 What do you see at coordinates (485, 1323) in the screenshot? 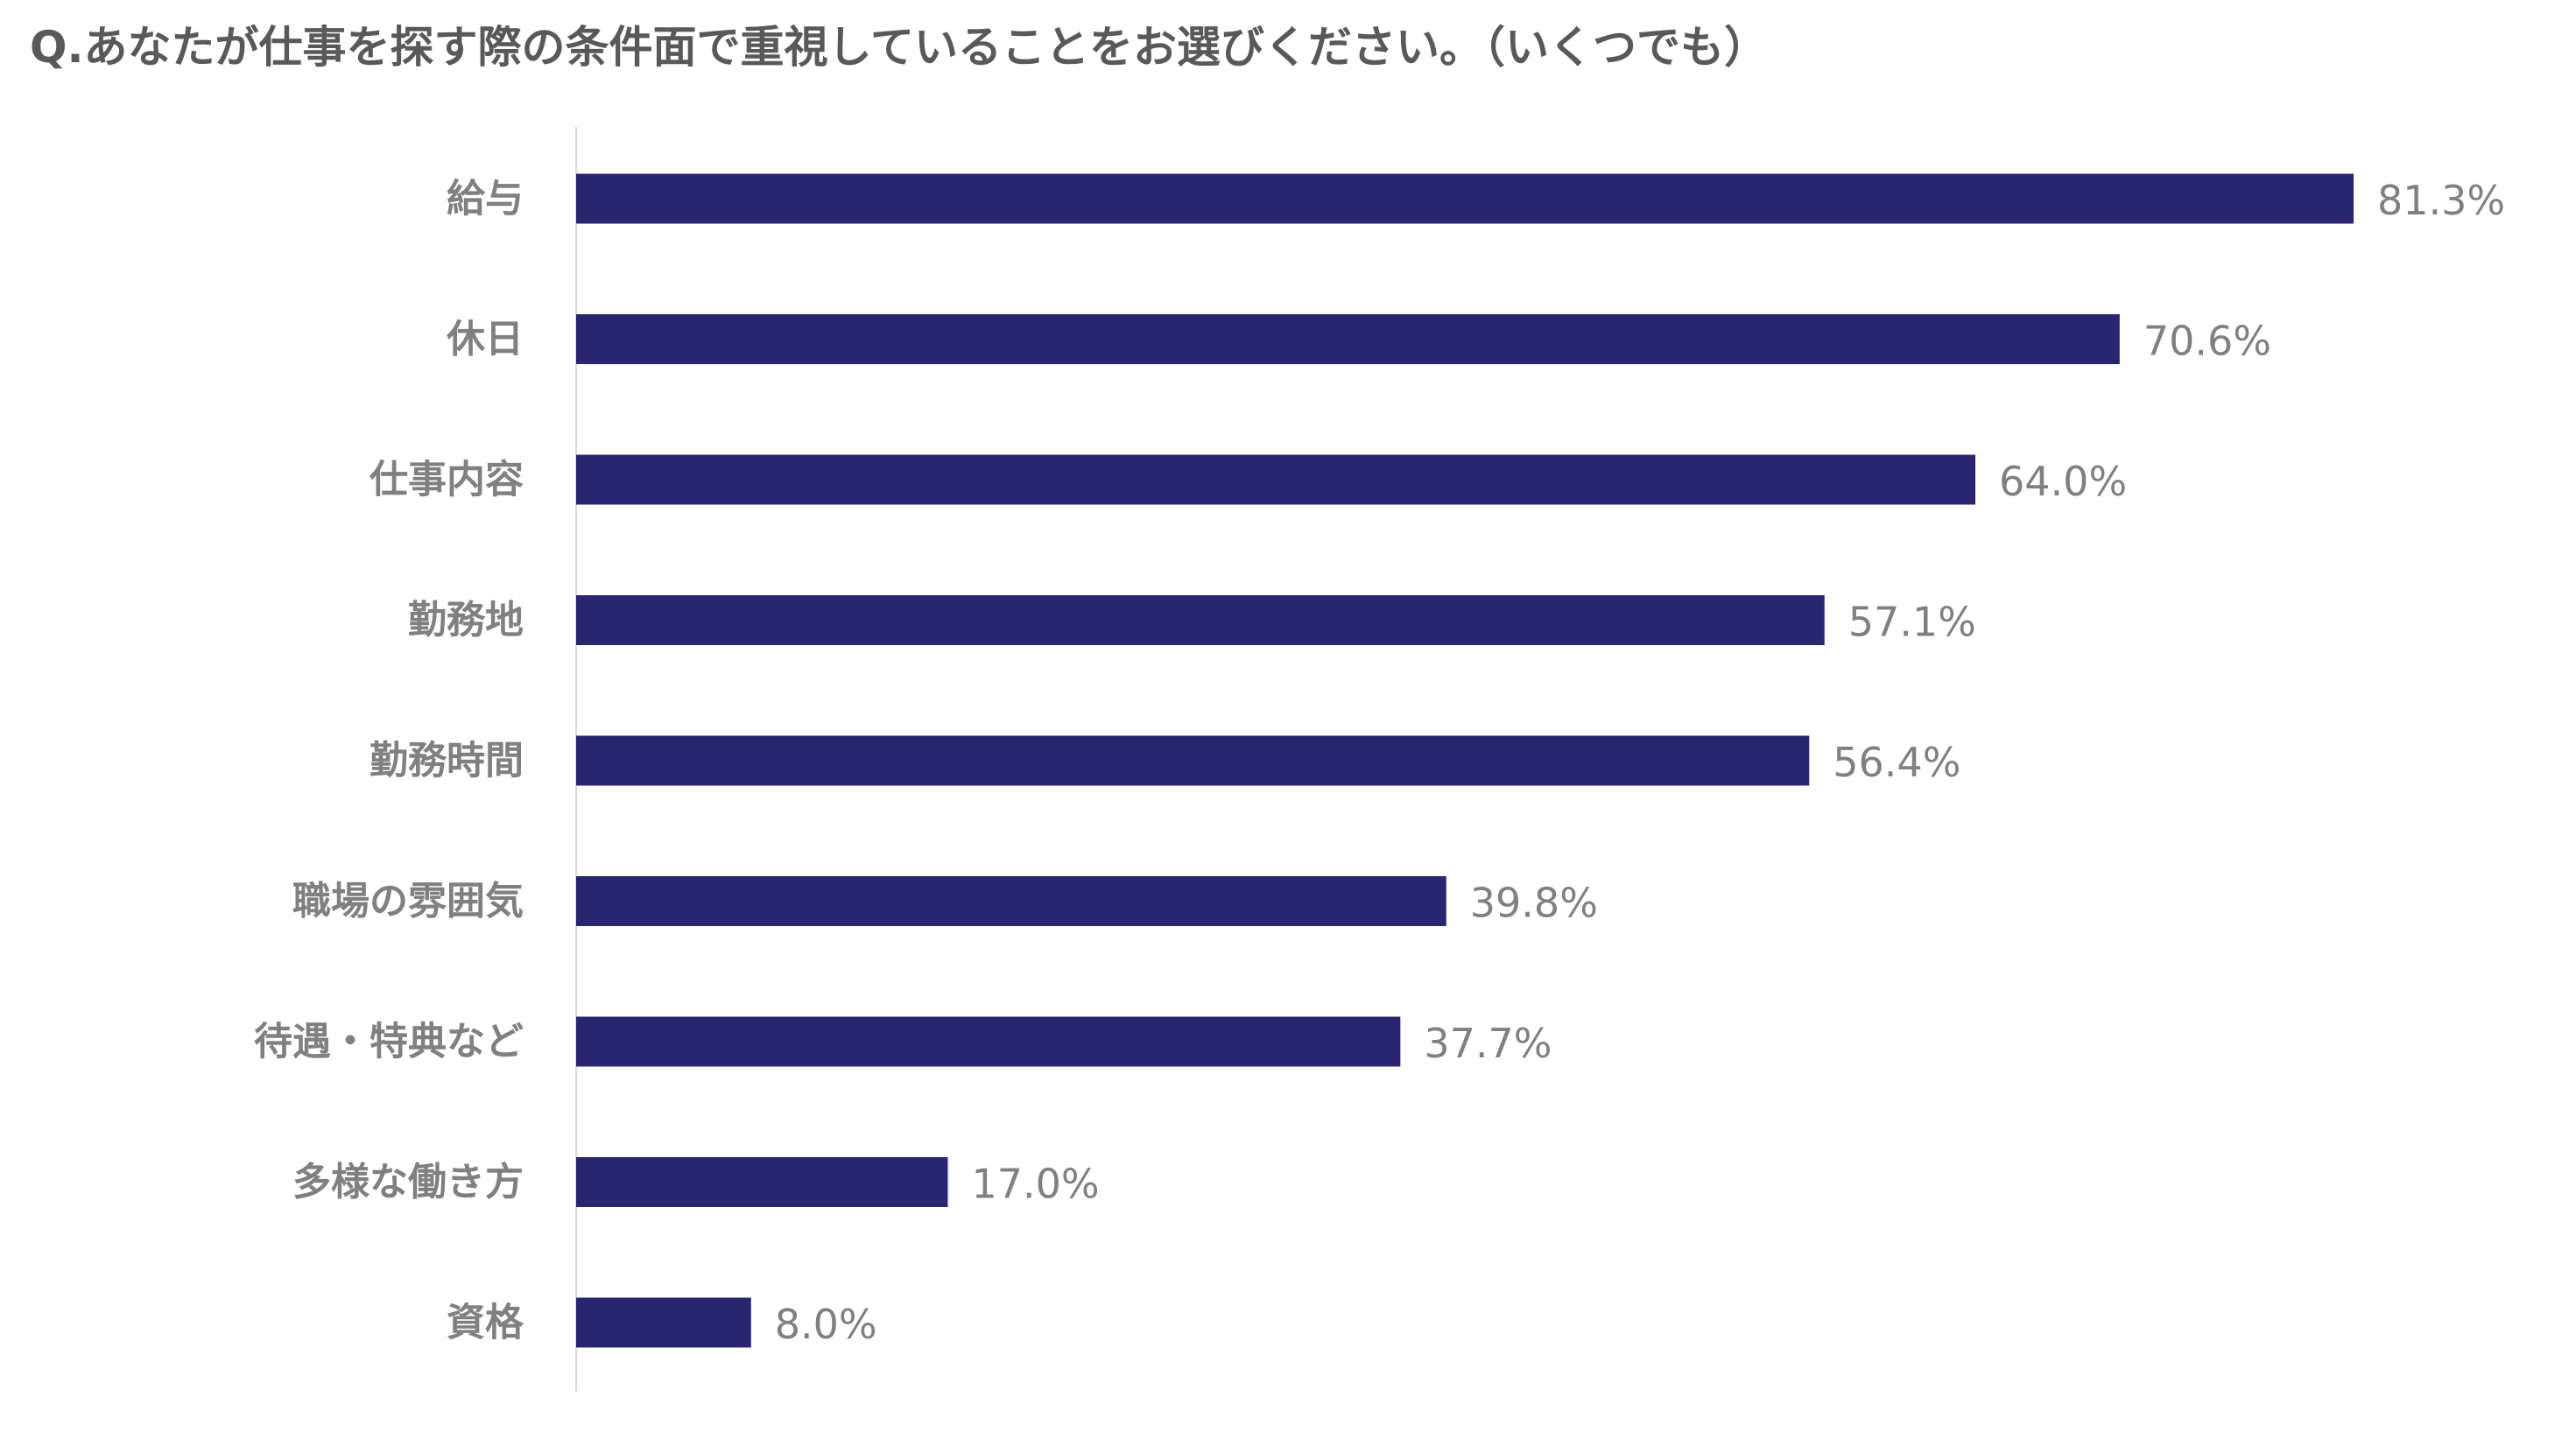
I see `category-label: 資格` at bounding box center [485, 1323].